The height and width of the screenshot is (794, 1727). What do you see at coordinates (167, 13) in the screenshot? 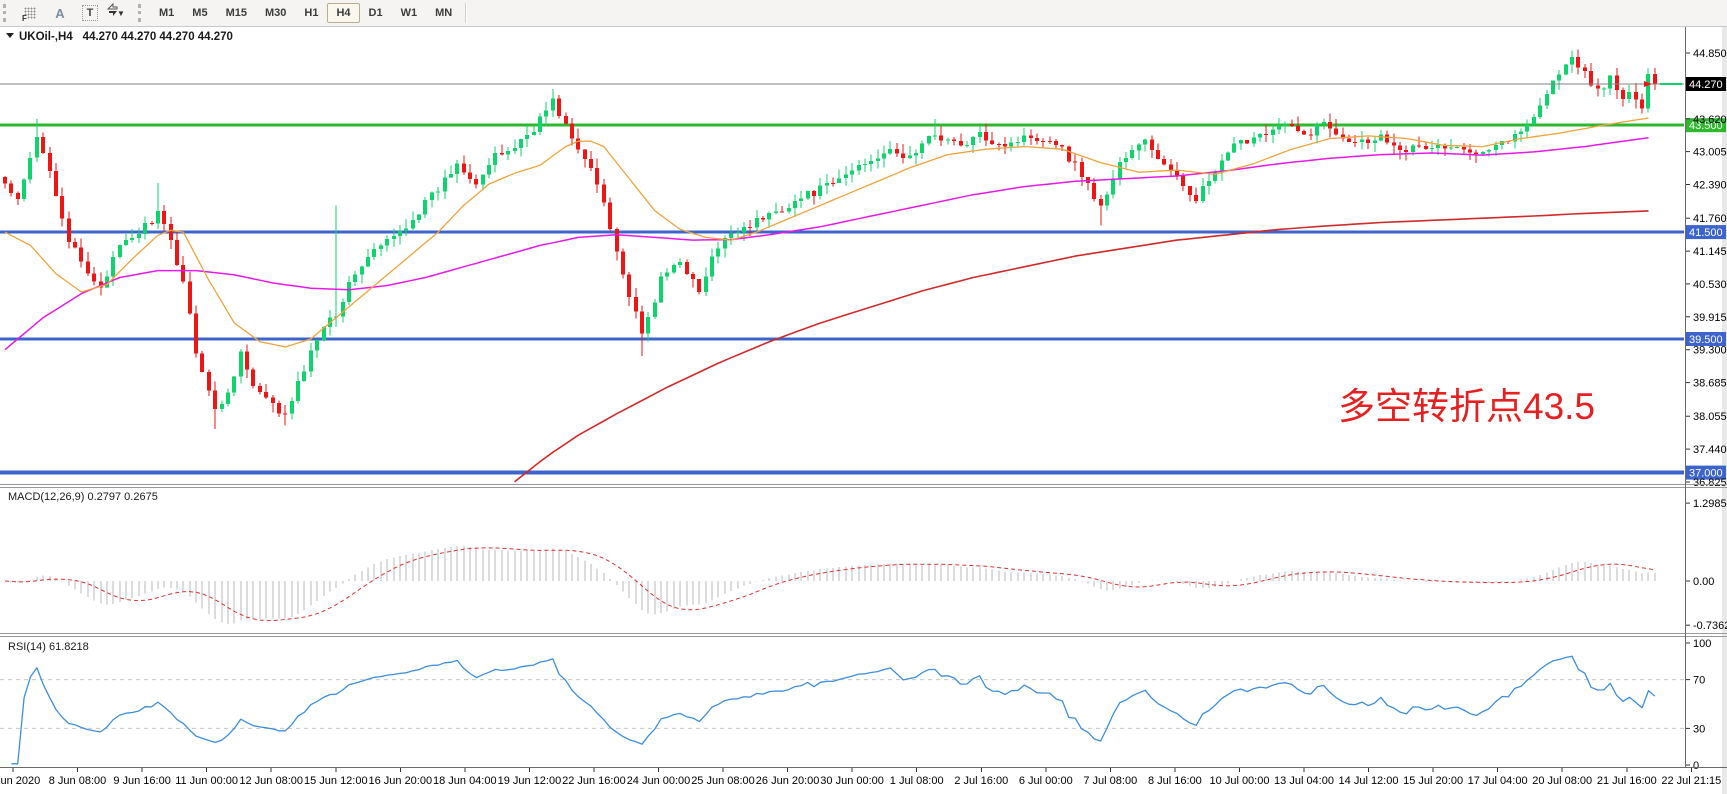
I see `timeframe-button-m1: M1` at bounding box center [167, 13].